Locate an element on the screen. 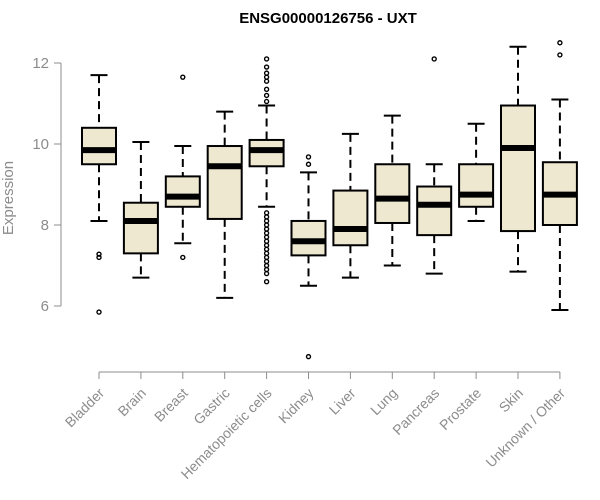  x-tick-label: Unknown / Other is located at coordinates (525, 428).